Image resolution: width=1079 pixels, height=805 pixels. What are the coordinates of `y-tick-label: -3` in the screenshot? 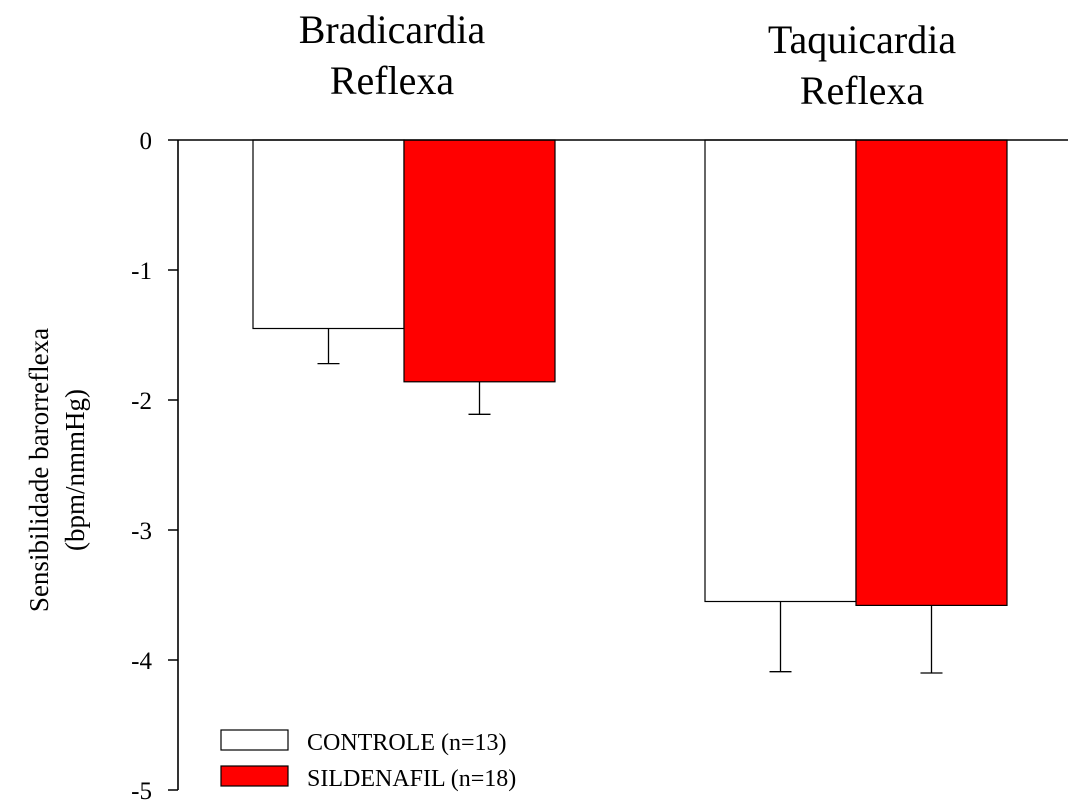 It's located at (141, 531).